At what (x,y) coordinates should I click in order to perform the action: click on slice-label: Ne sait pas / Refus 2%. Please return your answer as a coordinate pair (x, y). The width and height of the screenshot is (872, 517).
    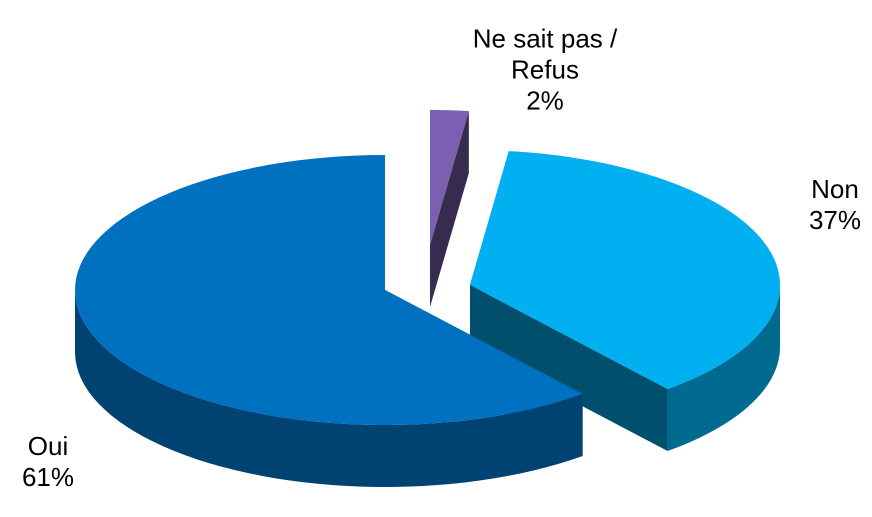
    Looking at the image, I should click on (545, 70).